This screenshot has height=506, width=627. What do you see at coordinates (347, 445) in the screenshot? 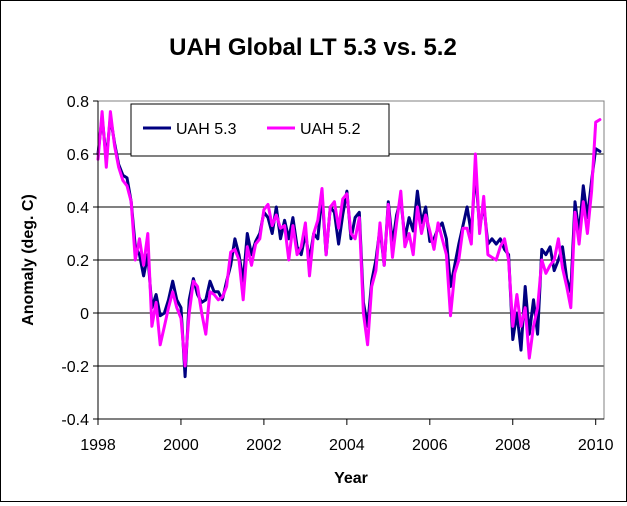
I see `x-tick-label: 2004` at bounding box center [347, 445].